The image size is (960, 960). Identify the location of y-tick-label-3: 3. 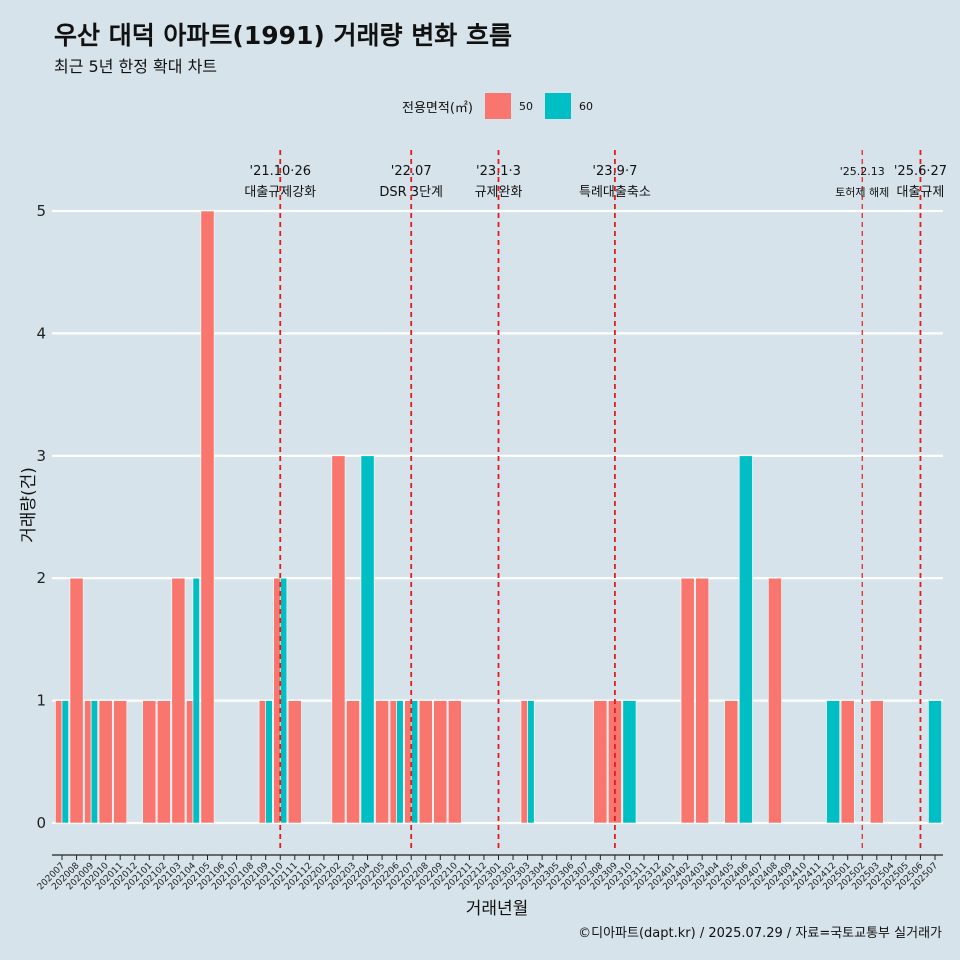
(41, 456).